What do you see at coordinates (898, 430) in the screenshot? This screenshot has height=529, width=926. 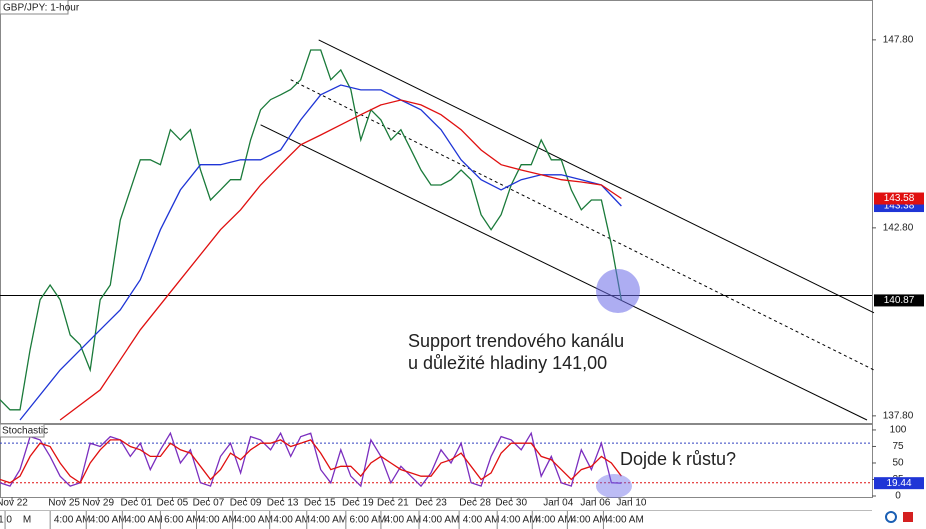 I see `y-tick-label: 100` at bounding box center [898, 430].